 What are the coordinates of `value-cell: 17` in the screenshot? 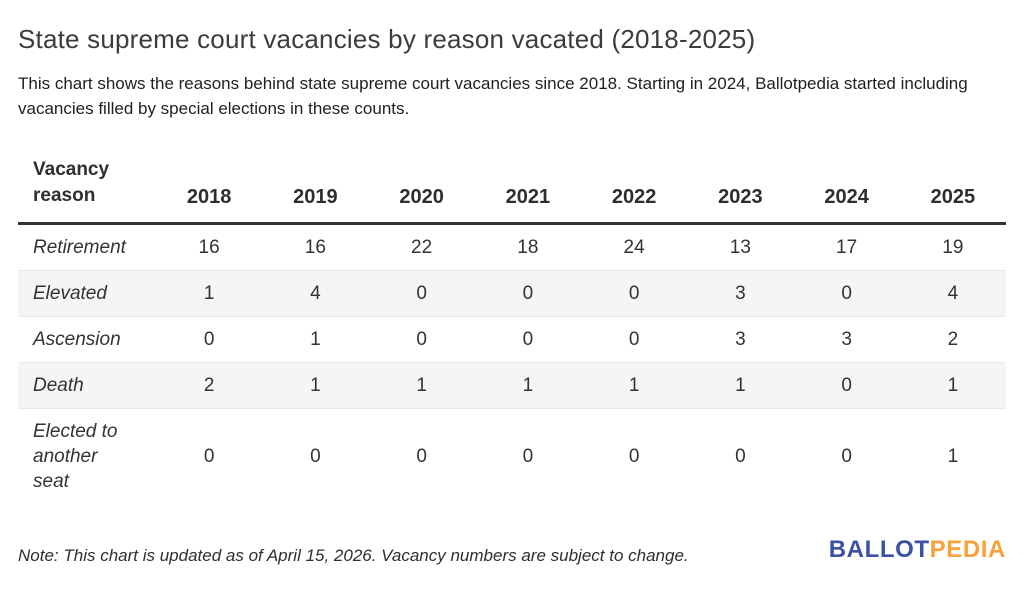 It's located at (847, 247).